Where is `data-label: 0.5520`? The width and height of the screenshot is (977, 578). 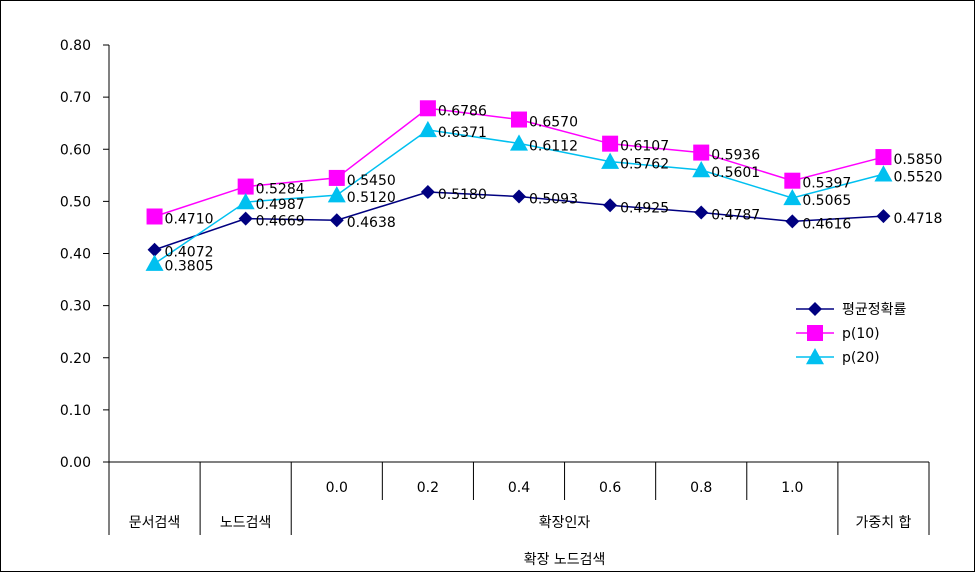 data-label: 0.5520 is located at coordinates (917, 177).